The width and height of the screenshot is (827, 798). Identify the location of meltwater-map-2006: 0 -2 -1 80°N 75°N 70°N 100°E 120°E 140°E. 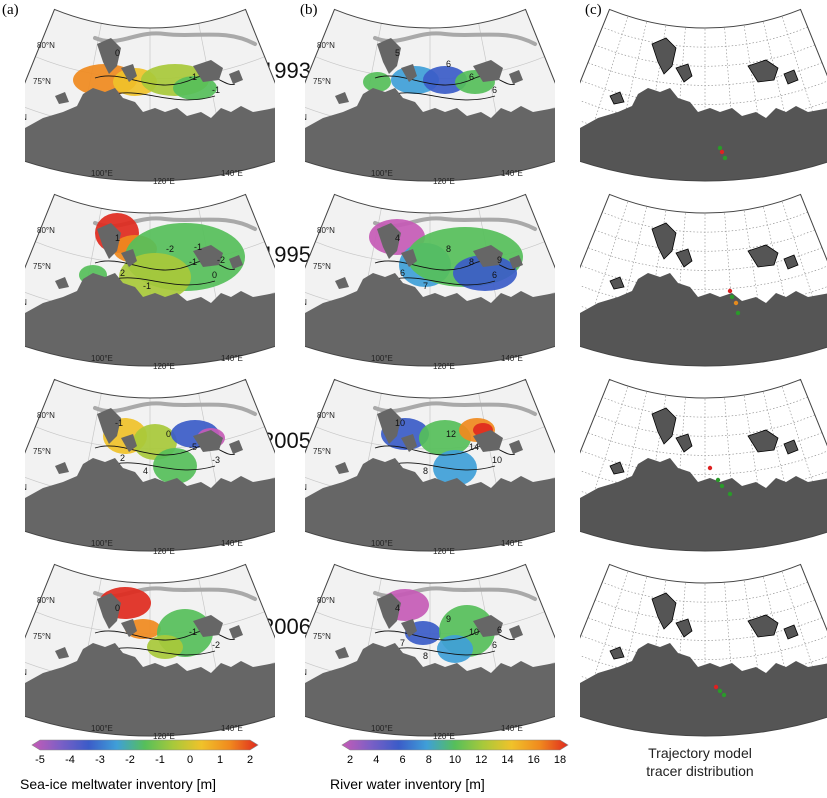
(152, 654).